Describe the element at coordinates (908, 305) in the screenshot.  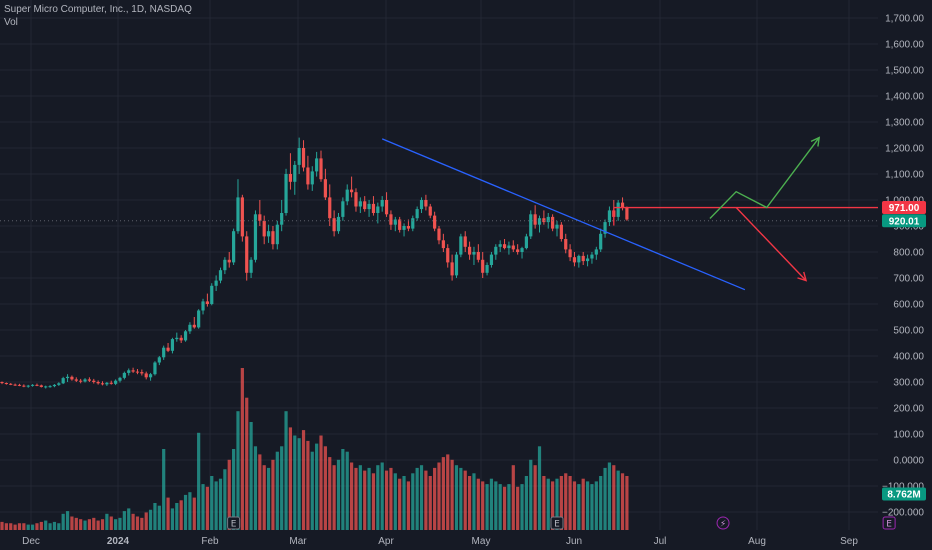
I see `price-tick-label: 600.00` at that location.